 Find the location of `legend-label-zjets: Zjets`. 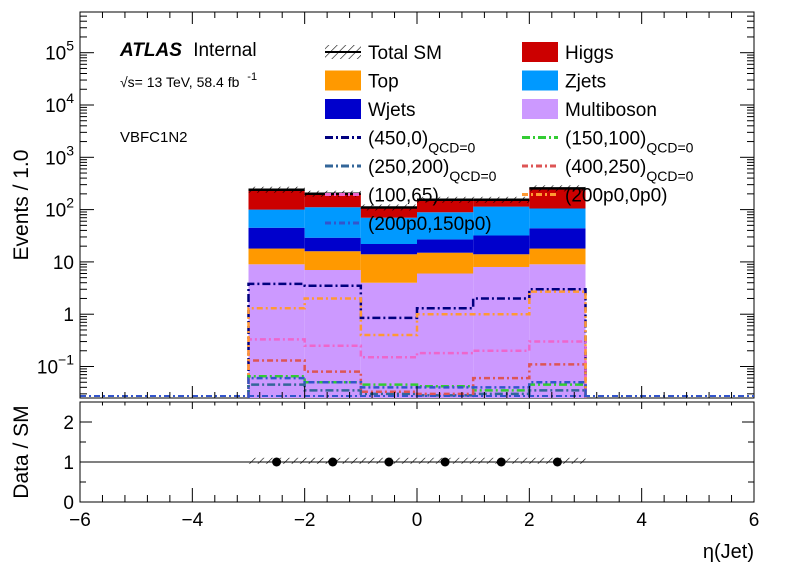

legend-label-zjets: Zjets is located at coordinates (585, 82).